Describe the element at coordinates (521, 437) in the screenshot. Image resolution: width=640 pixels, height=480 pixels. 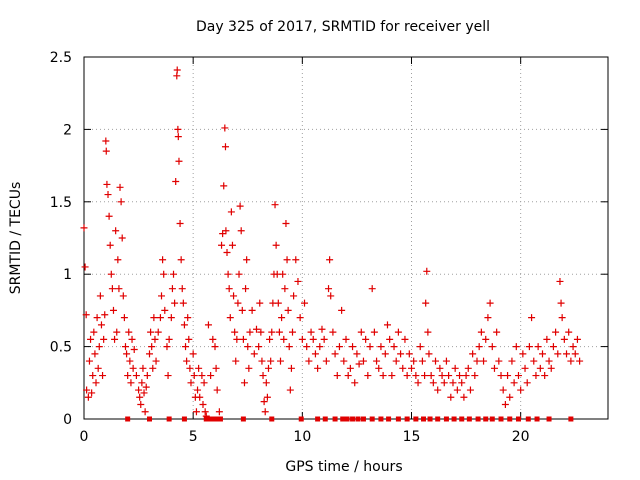
I see `x-tick-label: 20` at that location.